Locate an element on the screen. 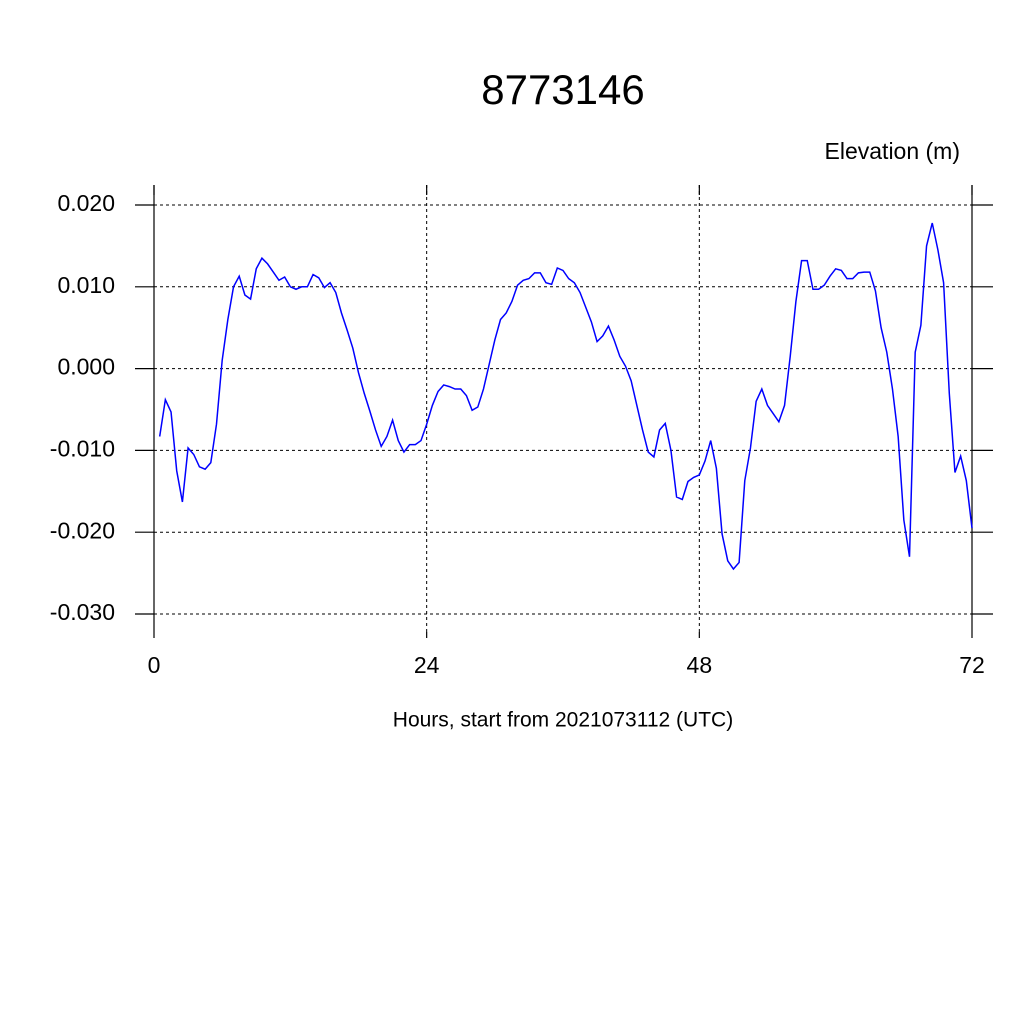 This screenshot has width=1024, height=1024. chart-title: 8773146 is located at coordinates (563, 89).